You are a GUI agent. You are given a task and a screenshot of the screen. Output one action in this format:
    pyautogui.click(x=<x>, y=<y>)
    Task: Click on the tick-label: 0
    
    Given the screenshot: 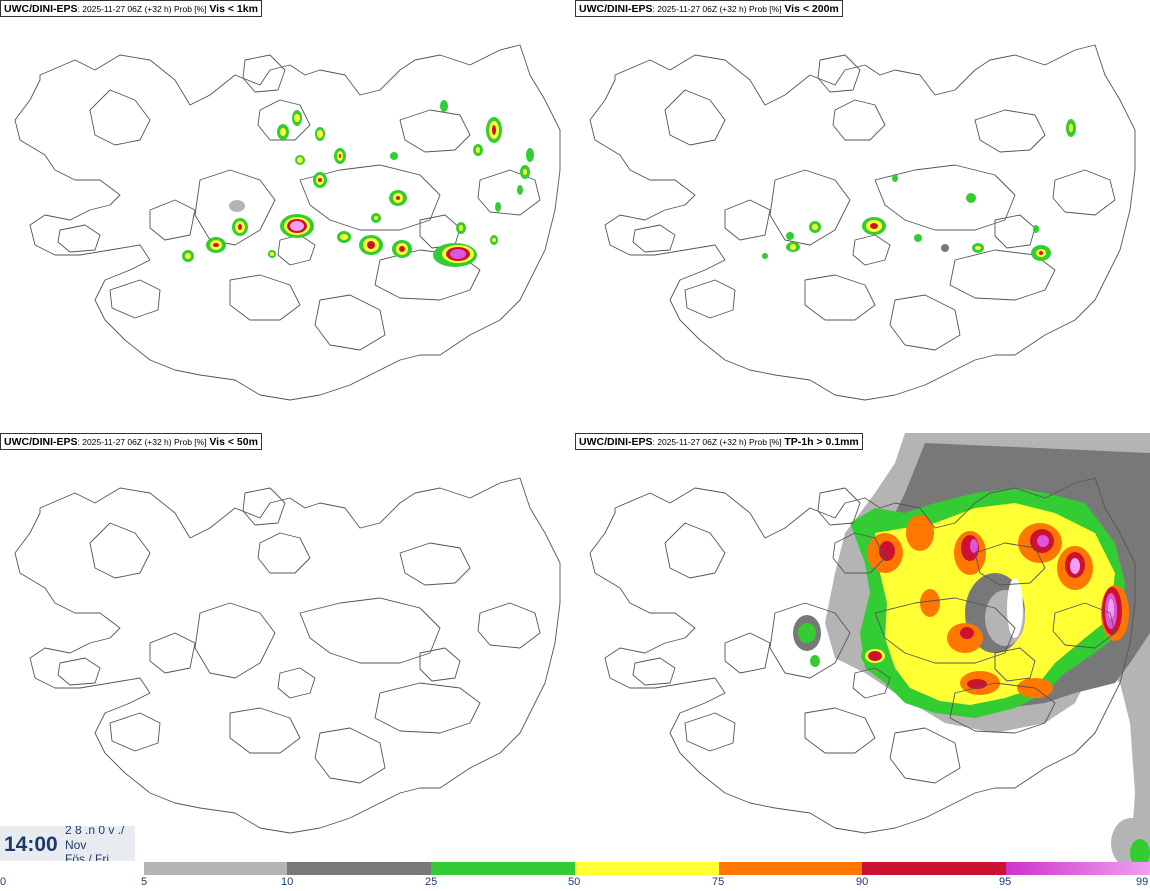 What is the action you would take?
    pyautogui.click(x=3, y=882)
    